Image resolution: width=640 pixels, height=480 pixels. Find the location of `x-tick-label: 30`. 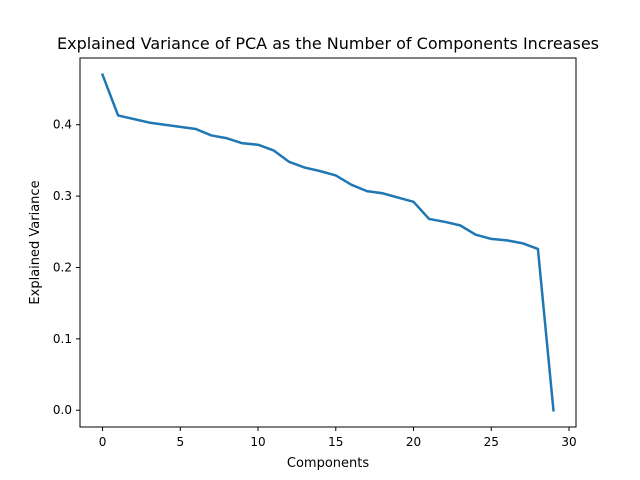

x-tick-label: 30 is located at coordinates (568, 442).